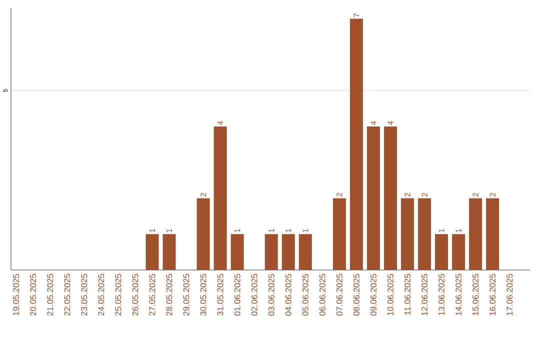 This screenshot has height=340, width=540. I want to click on x-tick-label: 31.05.2025, so click(220, 295).